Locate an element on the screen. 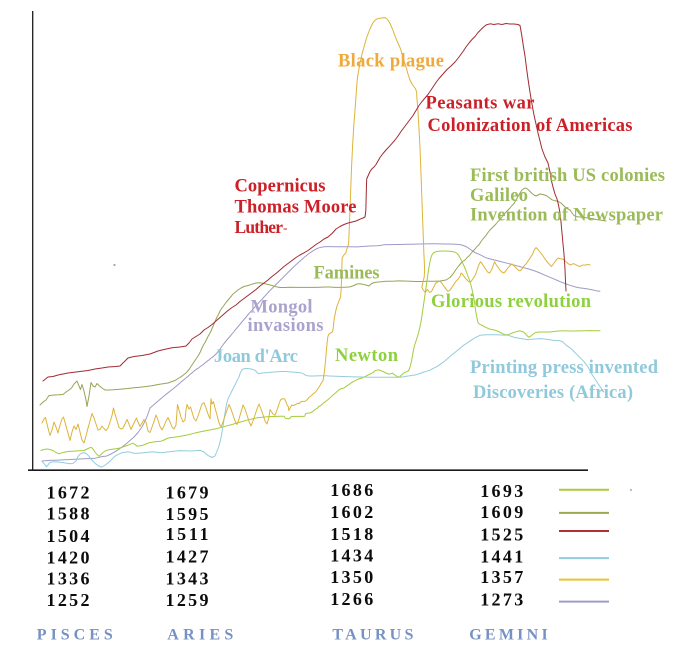 This screenshot has width=687, height=651. svg-text: Galileo is located at coordinates (499, 196).